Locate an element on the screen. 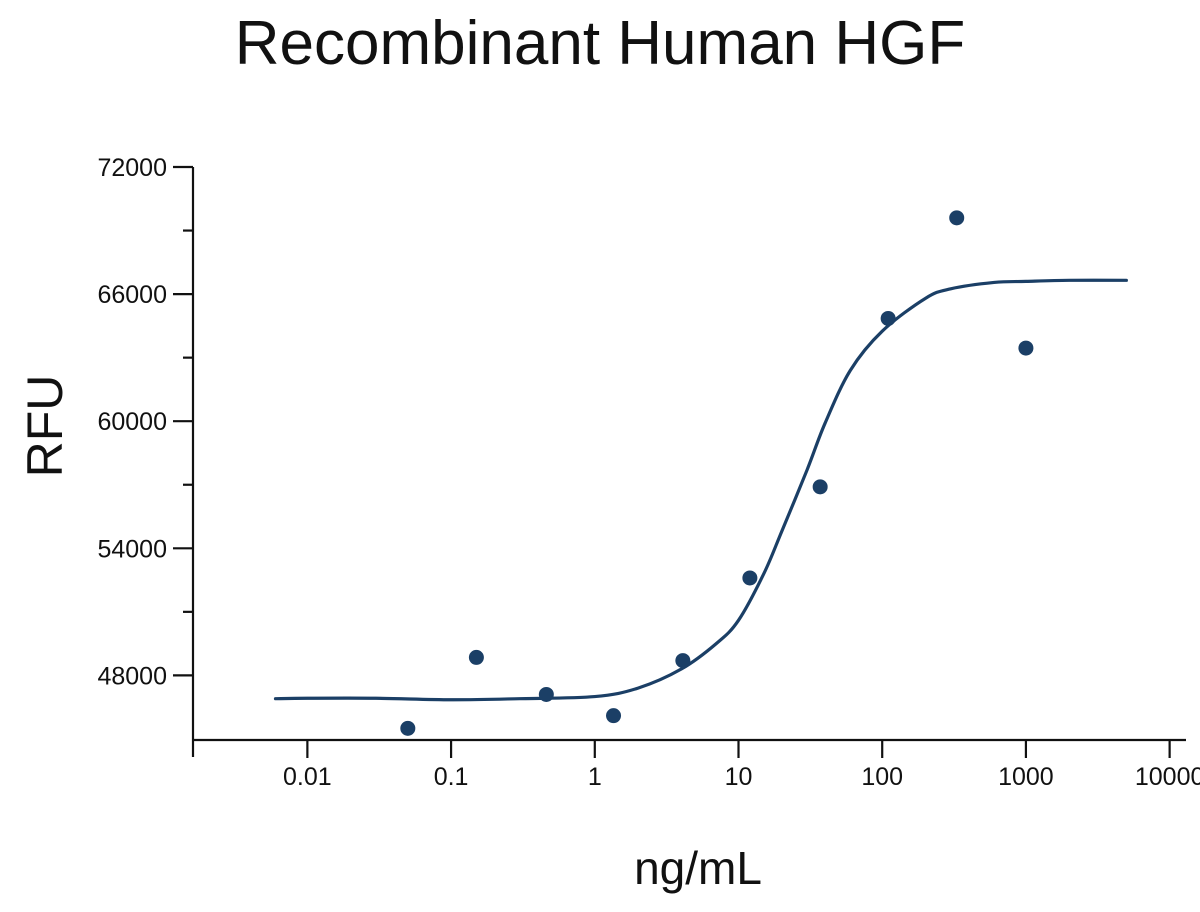 Image resolution: width=1200 pixels, height=912 pixels. x-tick-label: 10 is located at coordinates (739, 777).